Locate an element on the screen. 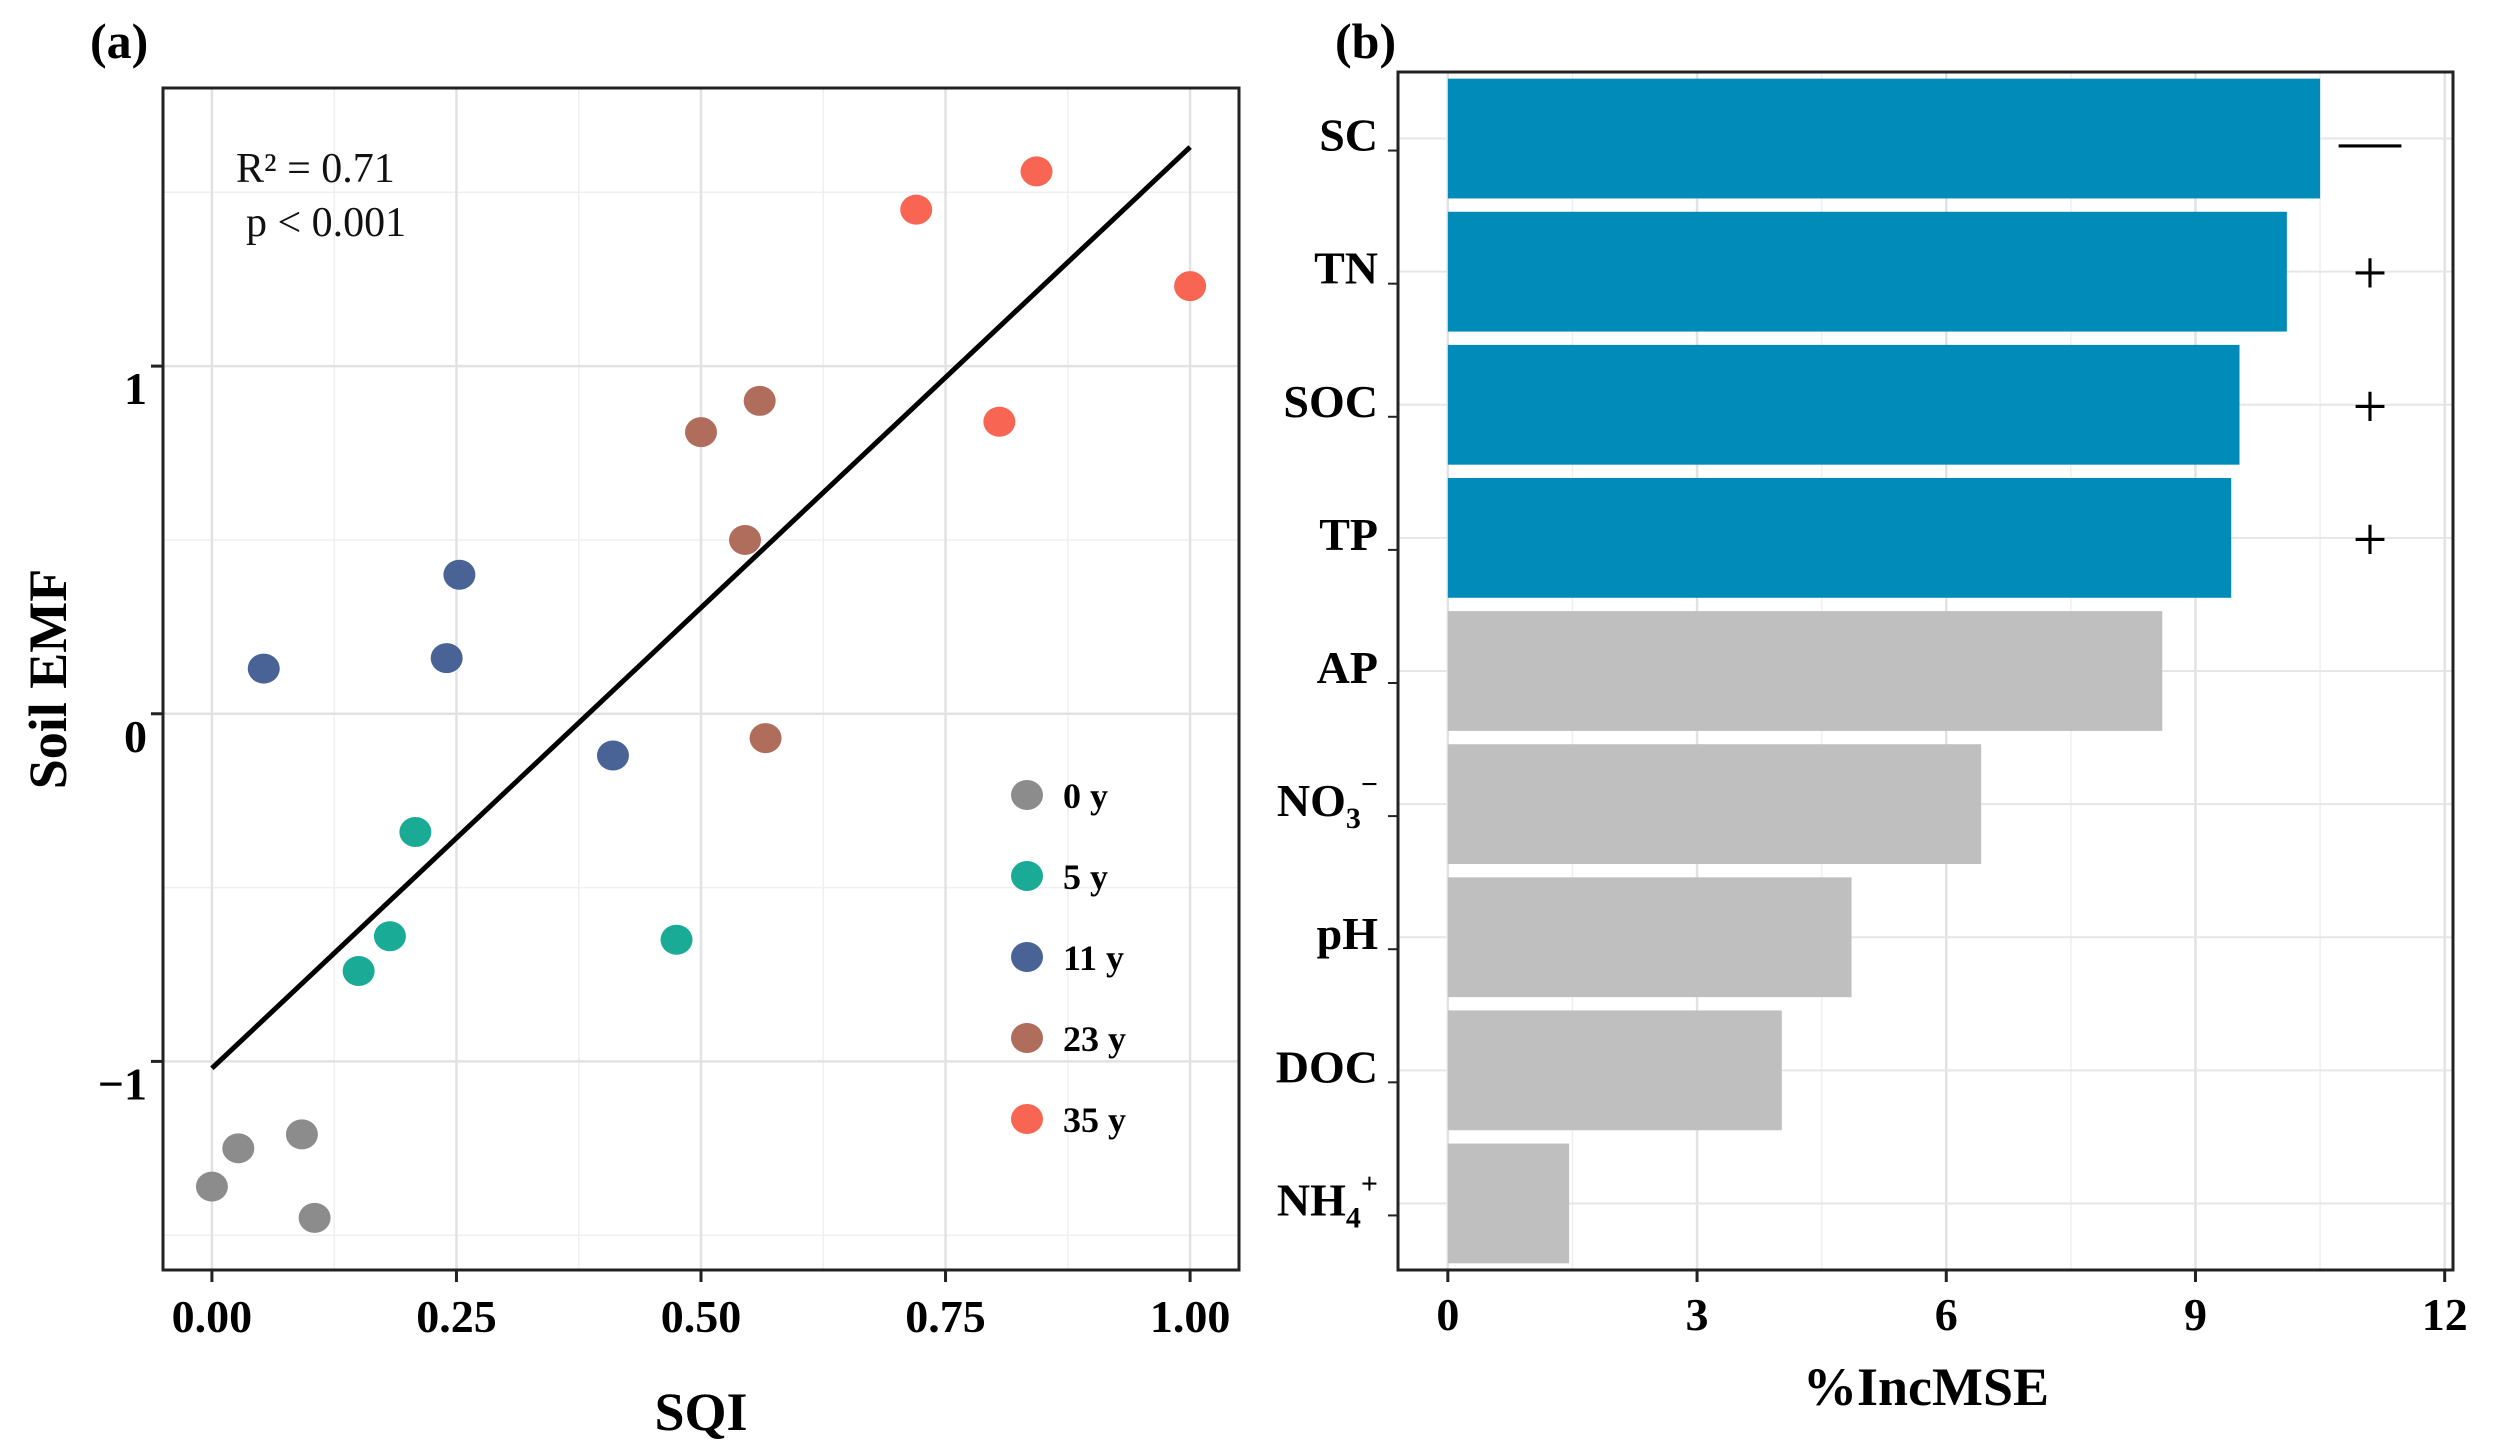 This screenshot has height=1451, width=2499. variable-label-main: pH is located at coordinates (1348, 933).